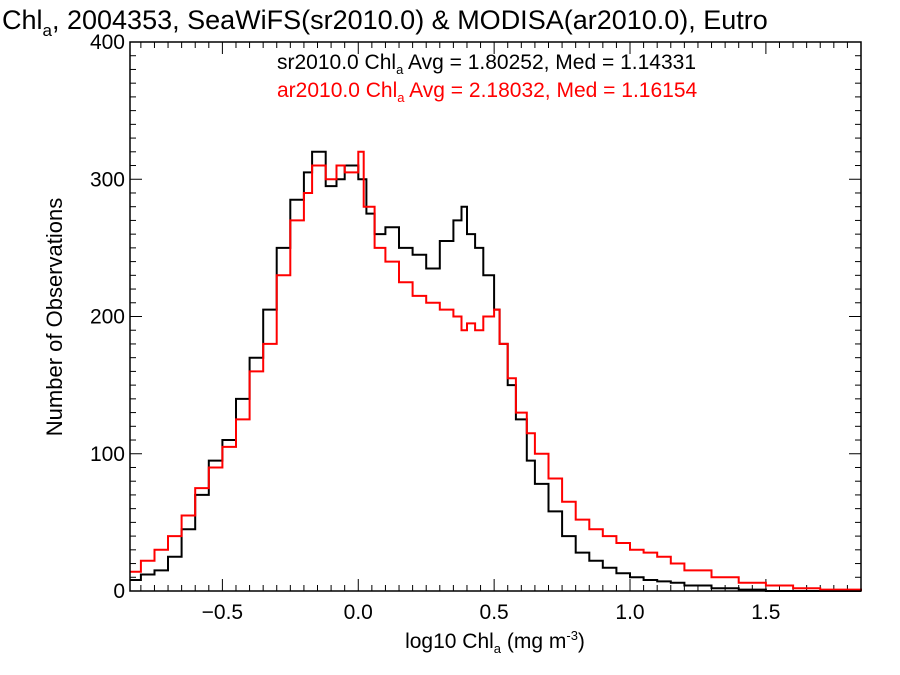  What do you see at coordinates (107, 179) in the screenshot?
I see `y-tick-label: 300` at bounding box center [107, 179].